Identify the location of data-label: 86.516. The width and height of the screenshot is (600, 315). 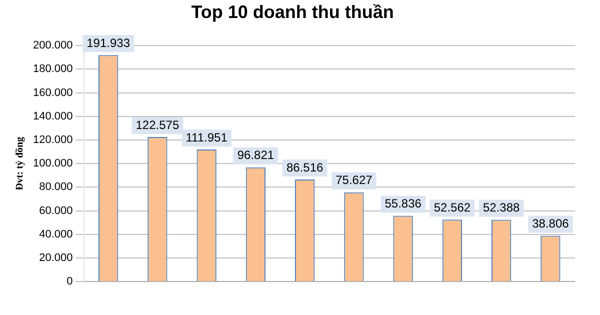
(305, 167).